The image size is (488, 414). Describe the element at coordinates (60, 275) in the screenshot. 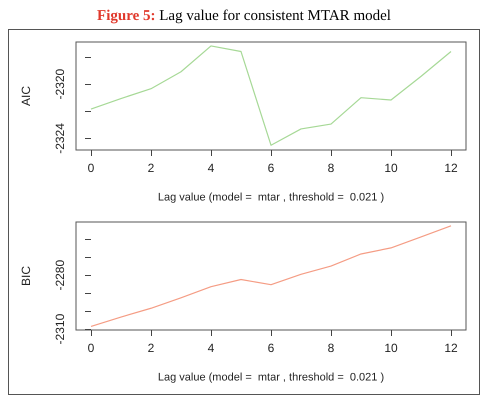

I see `y-tick-label: -2280` at that location.